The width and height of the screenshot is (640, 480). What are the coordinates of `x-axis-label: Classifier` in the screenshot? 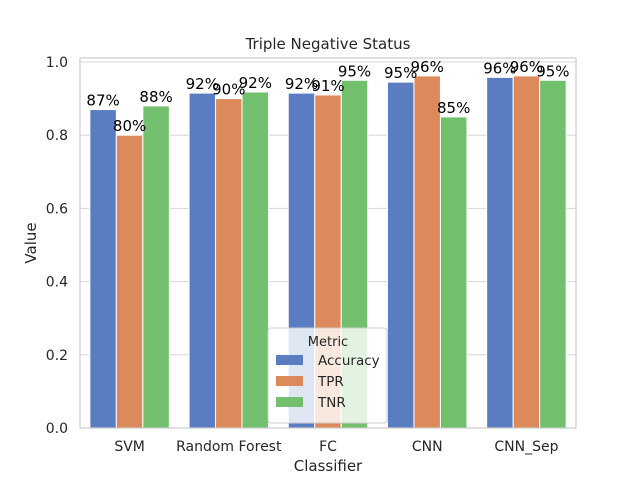 It's located at (328, 466).